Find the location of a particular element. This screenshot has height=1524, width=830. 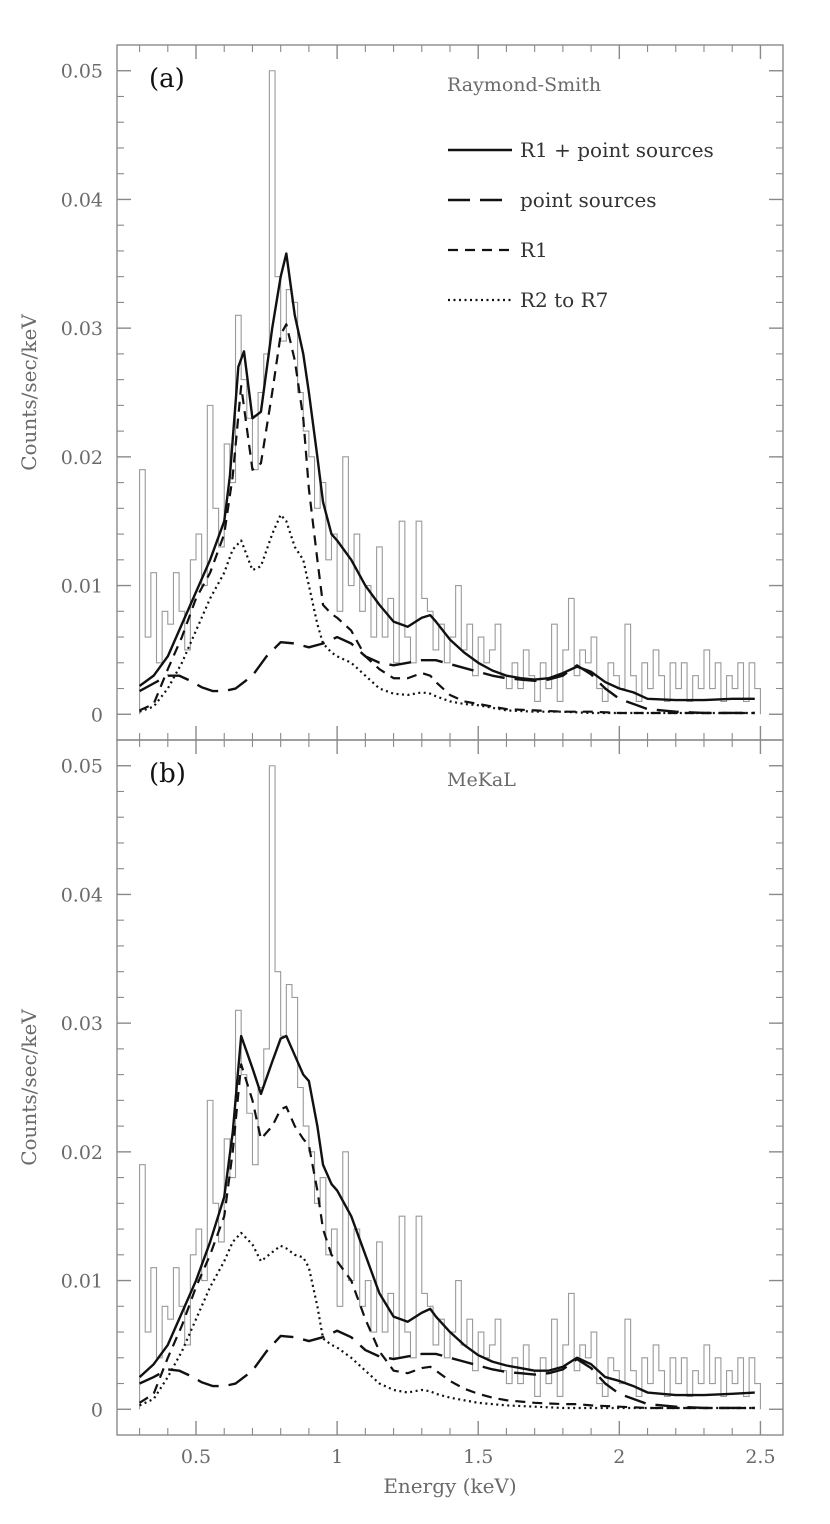

model-label: Raymond-Smith is located at coordinates (524, 85).